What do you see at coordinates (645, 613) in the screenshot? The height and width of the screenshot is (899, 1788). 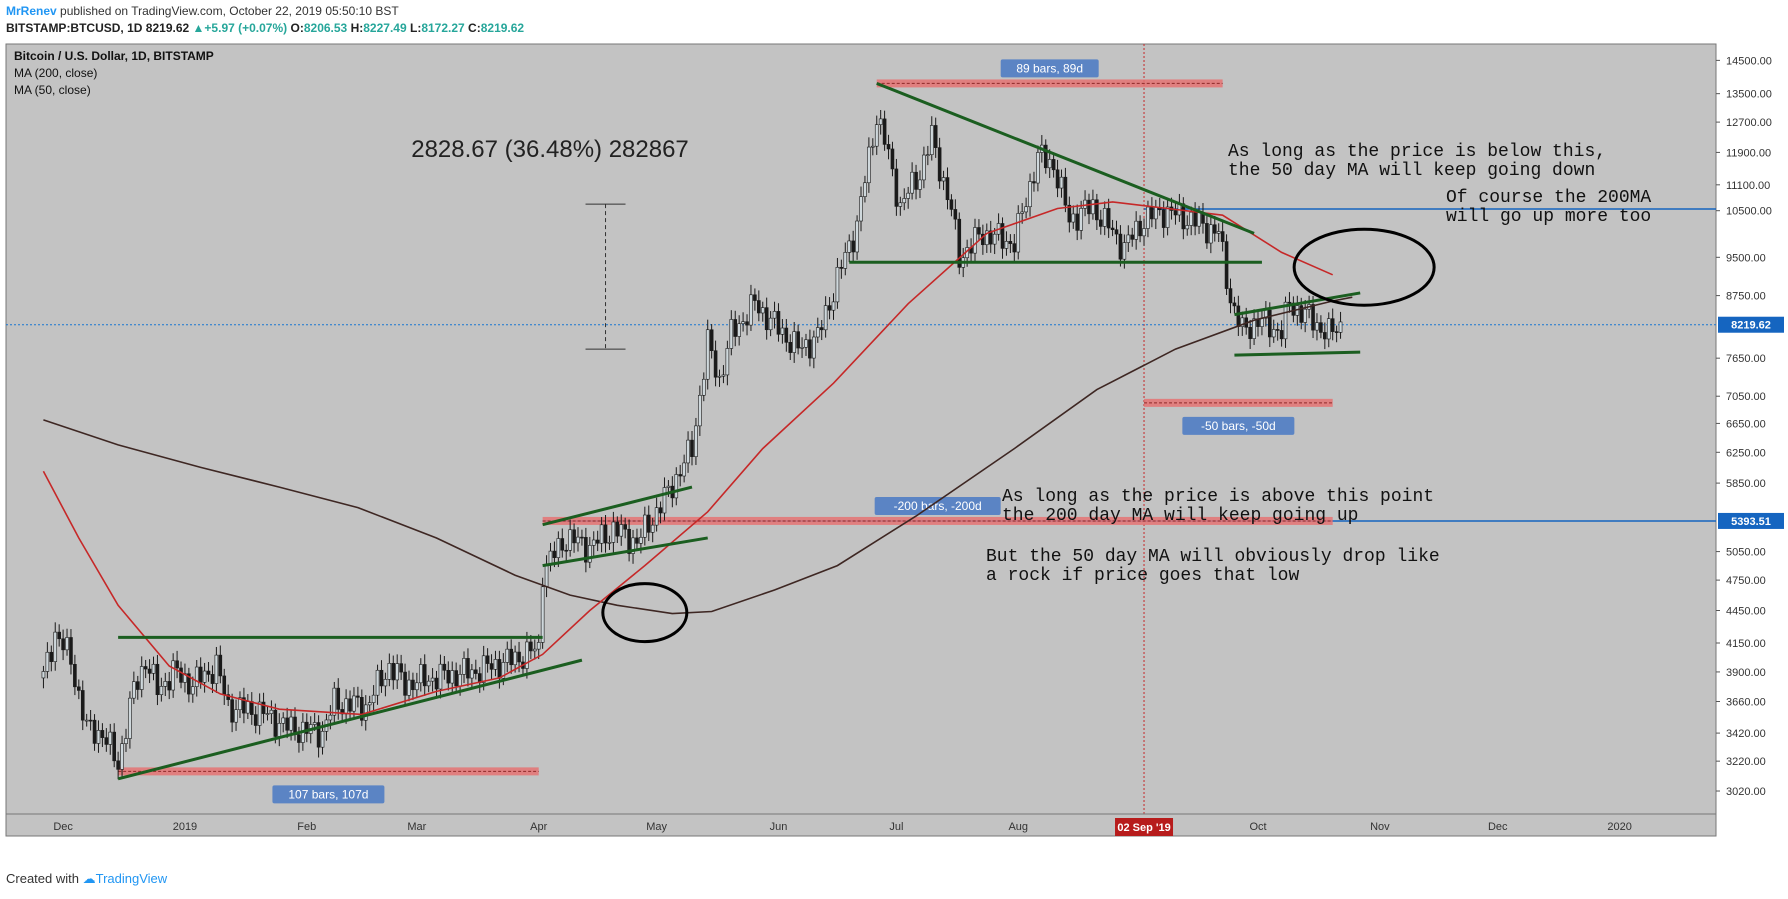 I see `highlight-circle` at bounding box center [645, 613].